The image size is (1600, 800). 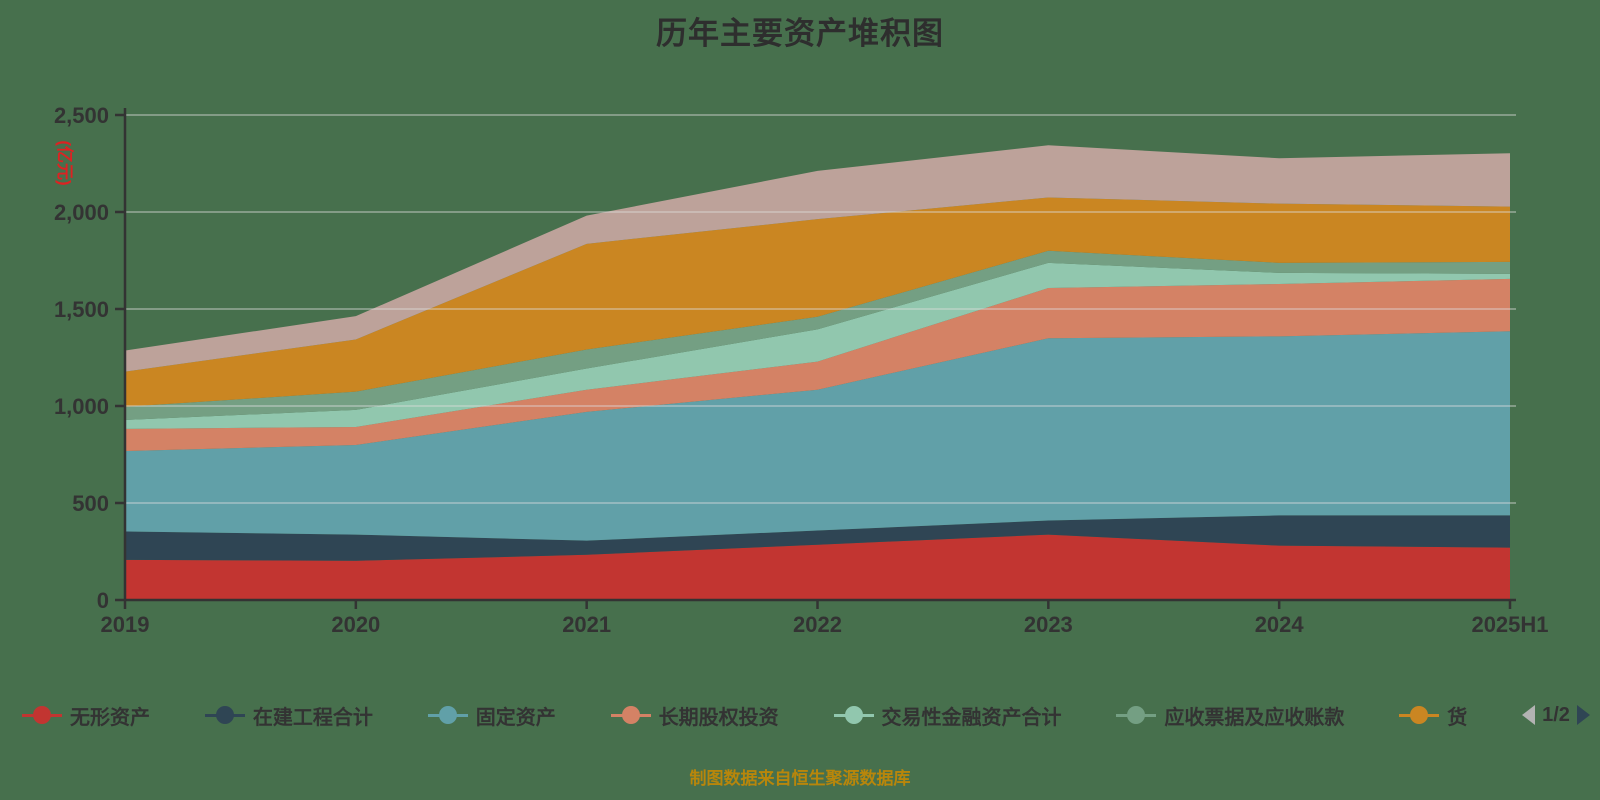 I want to click on y-tick-label: 0, so click(x=103, y=600).